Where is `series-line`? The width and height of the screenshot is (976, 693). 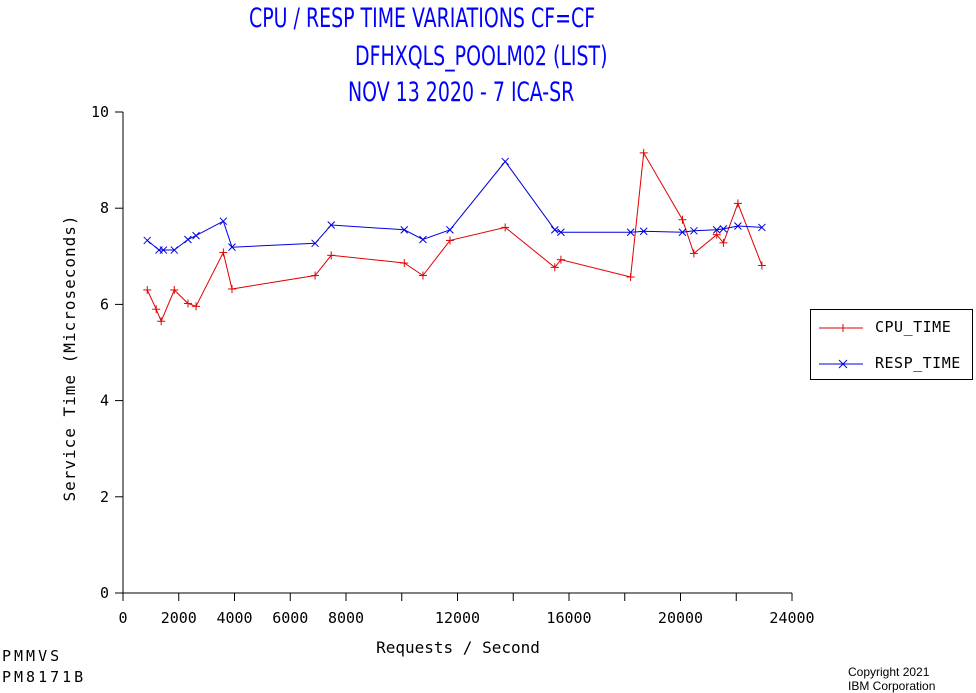
series-line is located at coordinates (454, 205).